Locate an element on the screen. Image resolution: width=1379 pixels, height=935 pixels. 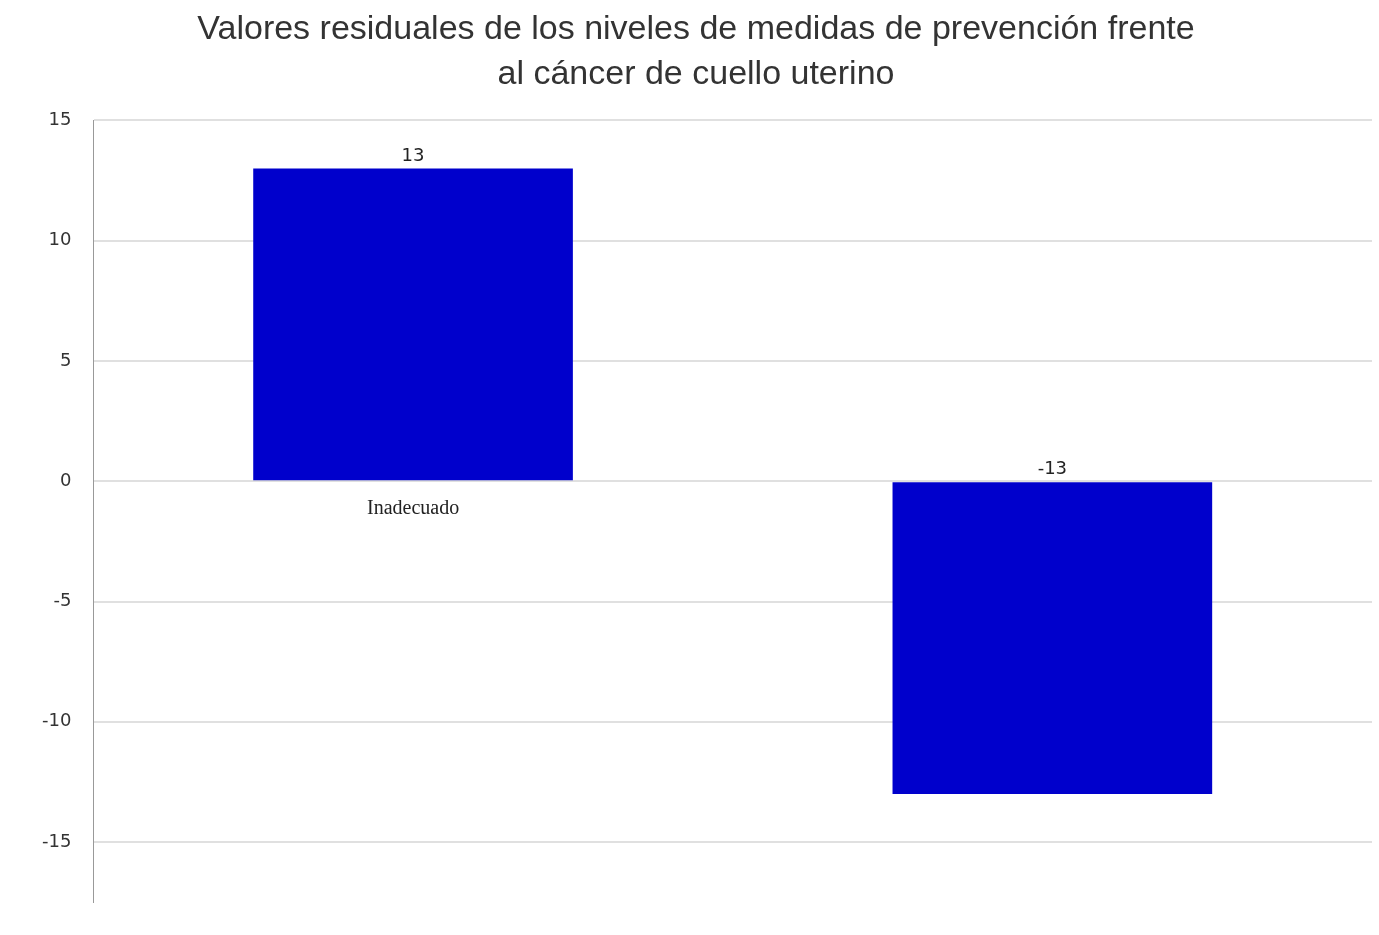
data-label: 13 is located at coordinates (413, 155).